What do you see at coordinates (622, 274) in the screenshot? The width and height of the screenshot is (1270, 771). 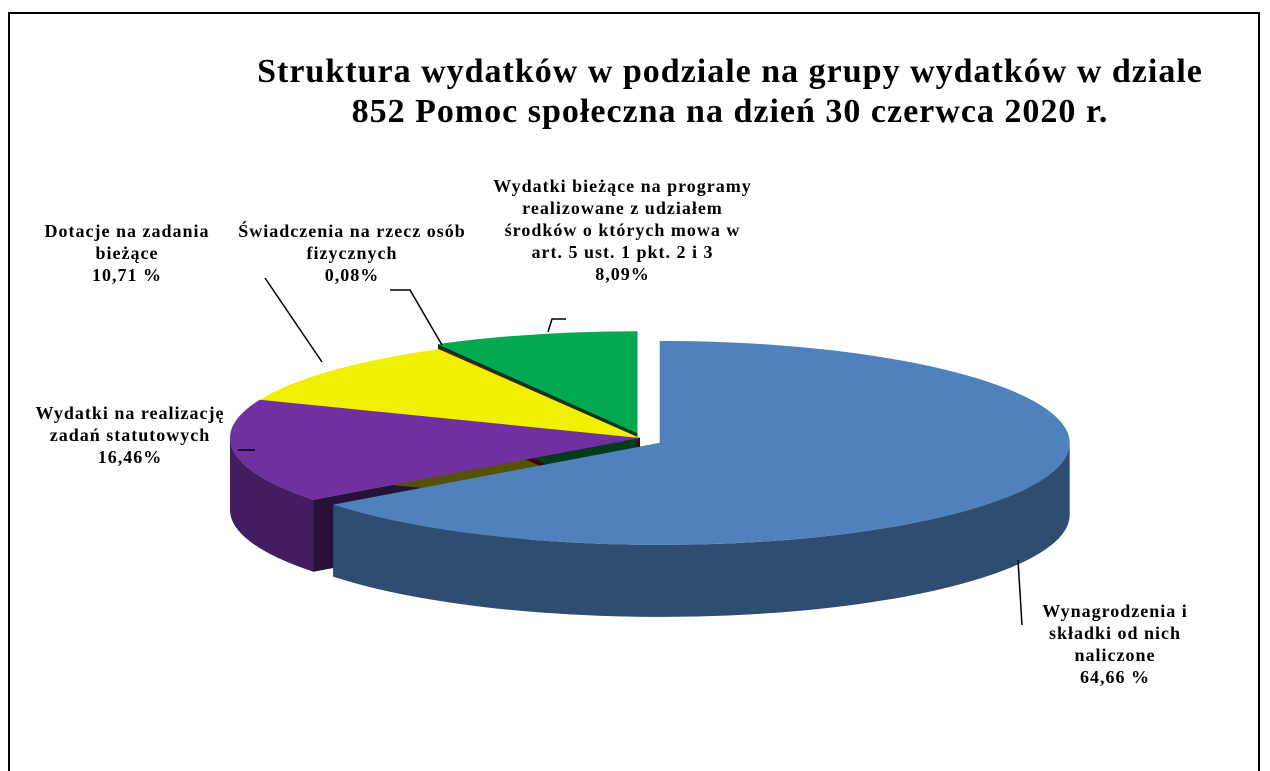 I see `label-value: 8,09%` at bounding box center [622, 274].